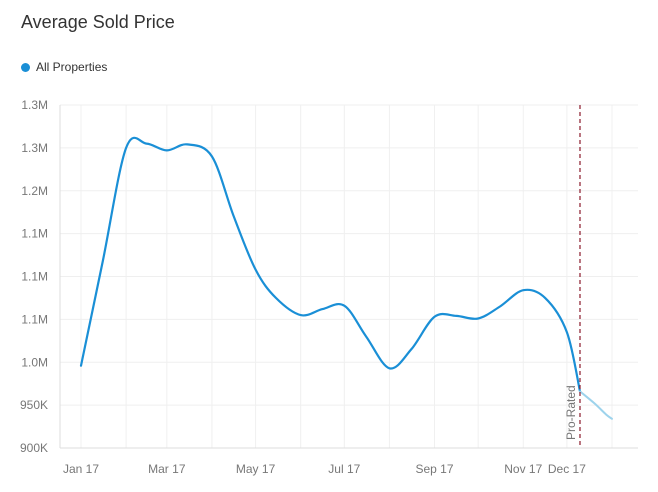  I want to click on x-tick-label: Nov 17, so click(523, 469).